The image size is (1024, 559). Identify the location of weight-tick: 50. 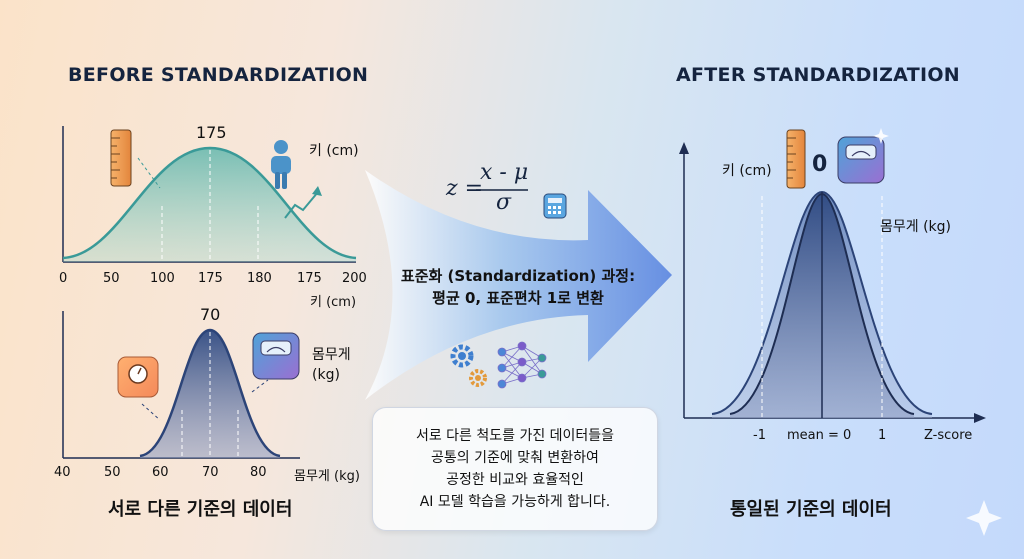
(112, 472).